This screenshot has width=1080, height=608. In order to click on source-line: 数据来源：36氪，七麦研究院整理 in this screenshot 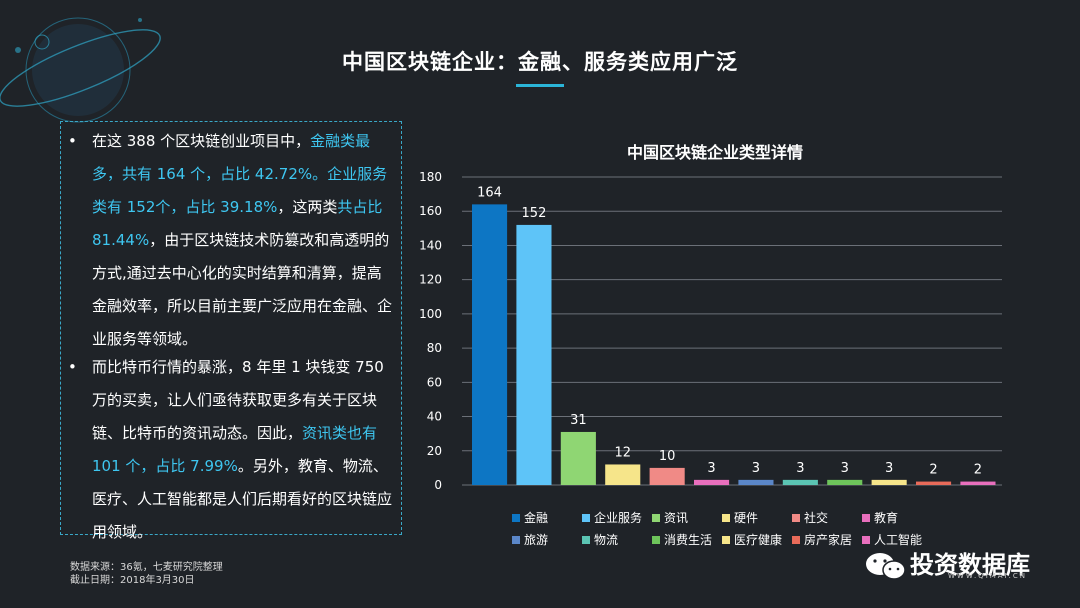, I will do `click(146, 567)`.